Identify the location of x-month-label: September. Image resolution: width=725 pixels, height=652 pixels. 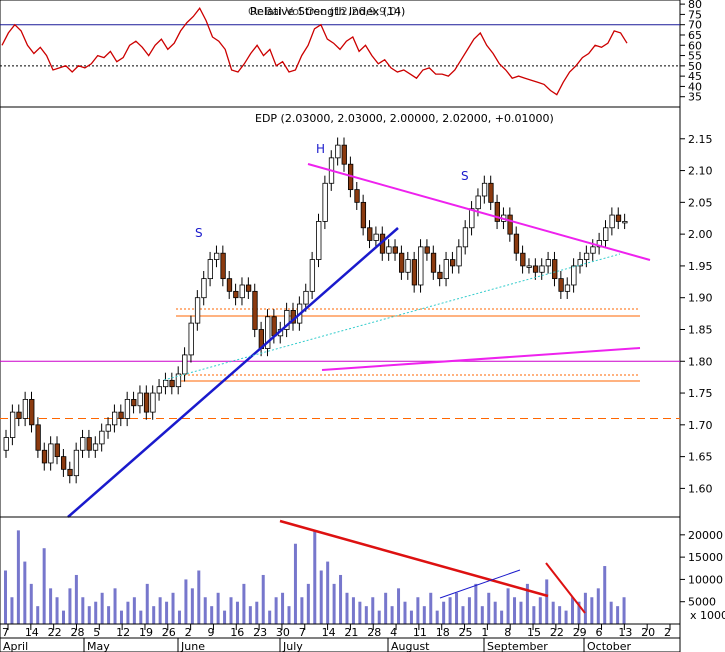
(517, 646).